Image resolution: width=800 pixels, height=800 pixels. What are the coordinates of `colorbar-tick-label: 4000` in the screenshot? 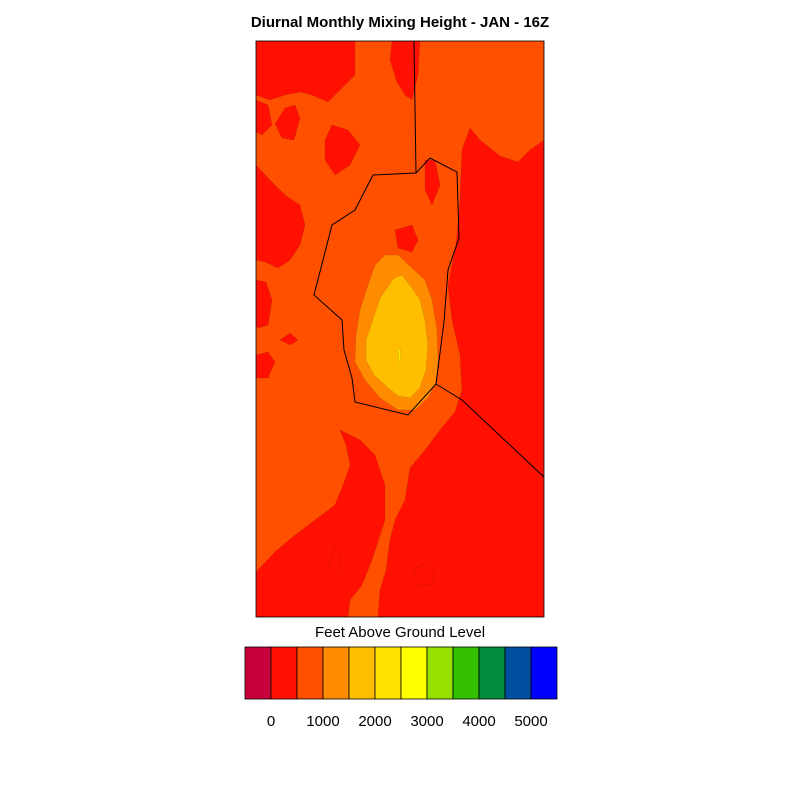 It's located at (478, 721).